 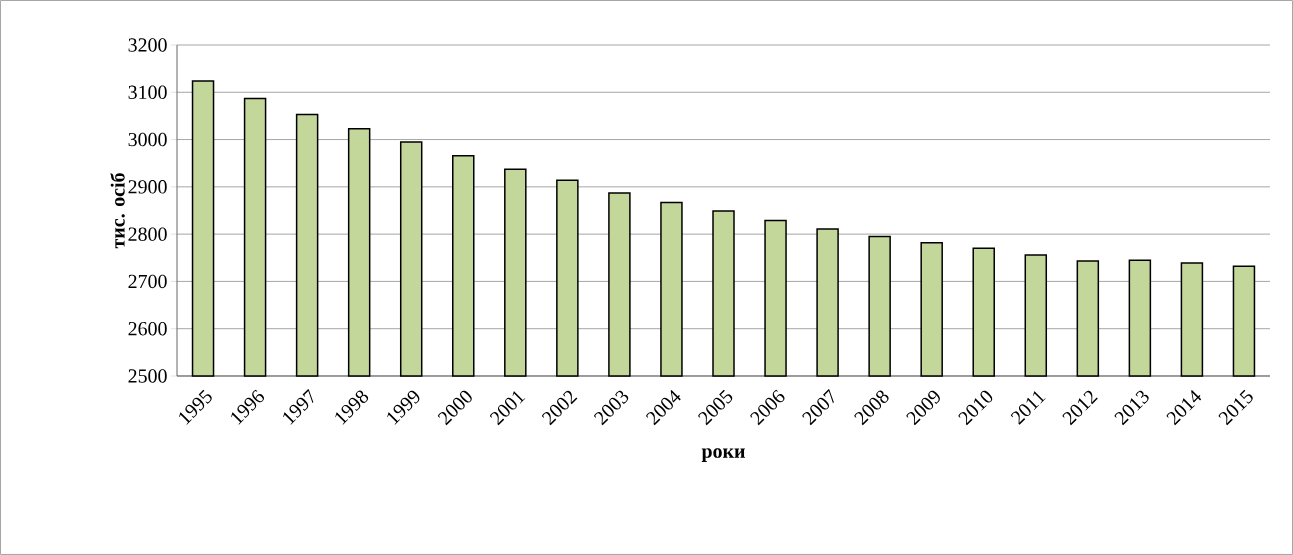 I want to click on y-tick-label: 2700, so click(x=147, y=281).